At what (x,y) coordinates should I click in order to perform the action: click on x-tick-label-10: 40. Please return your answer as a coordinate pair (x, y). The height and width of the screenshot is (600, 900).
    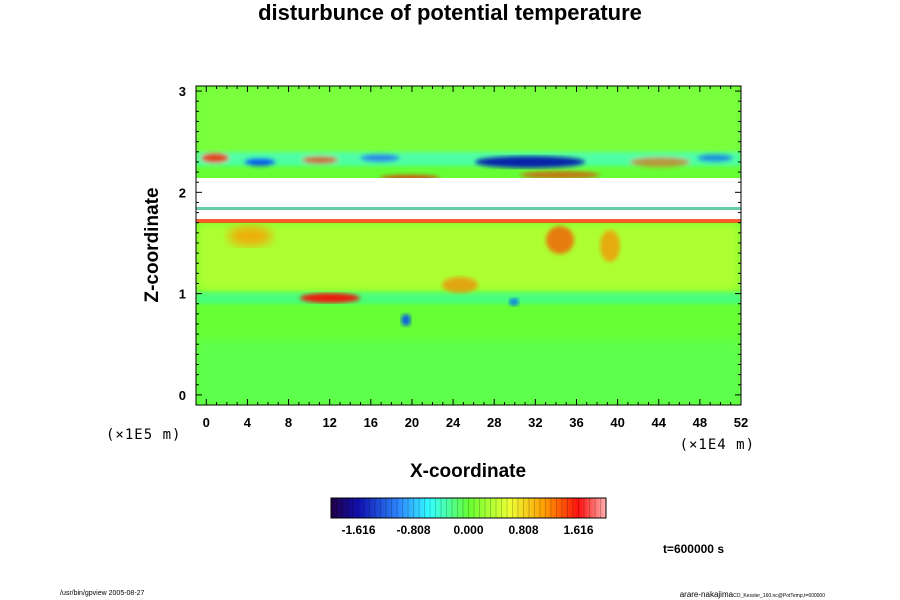
    Looking at the image, I should click on (617, 422).